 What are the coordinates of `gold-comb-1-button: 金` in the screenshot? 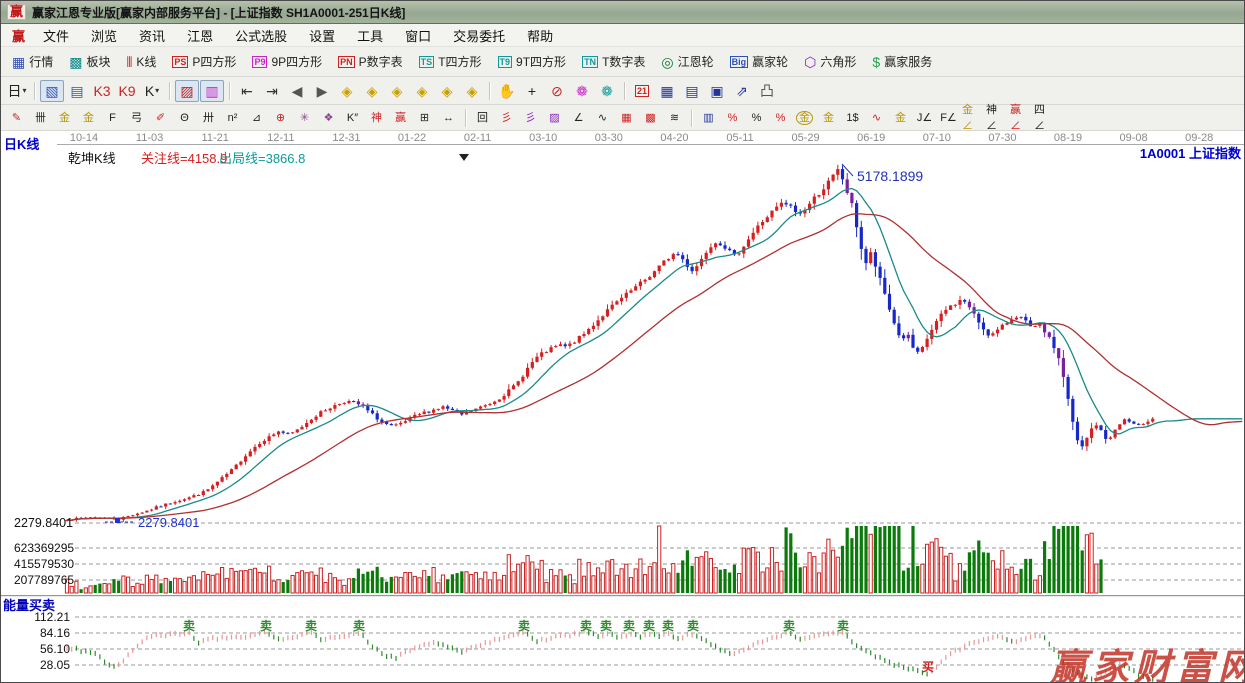 It's located at (64, 118).